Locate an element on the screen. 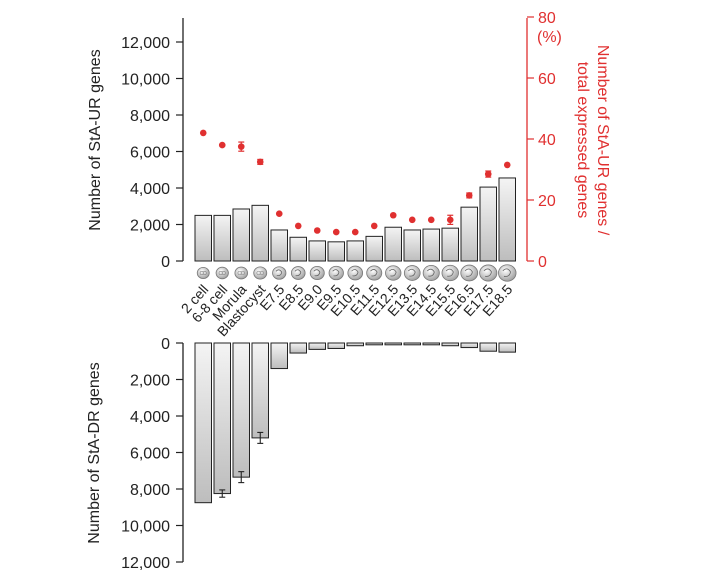  top-left-ticks: 0 2,000 4,000 6,000 8,000 10,000 12,000 is located at coordinates (152, 153).